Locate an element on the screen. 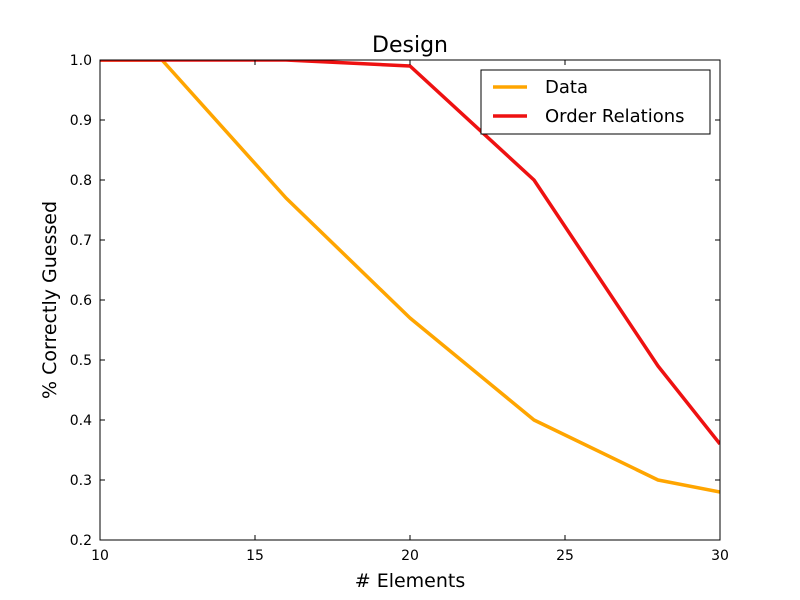 The image size is (800, 600). y-tick-label: 0.3 is located at coordinates (81, 481).